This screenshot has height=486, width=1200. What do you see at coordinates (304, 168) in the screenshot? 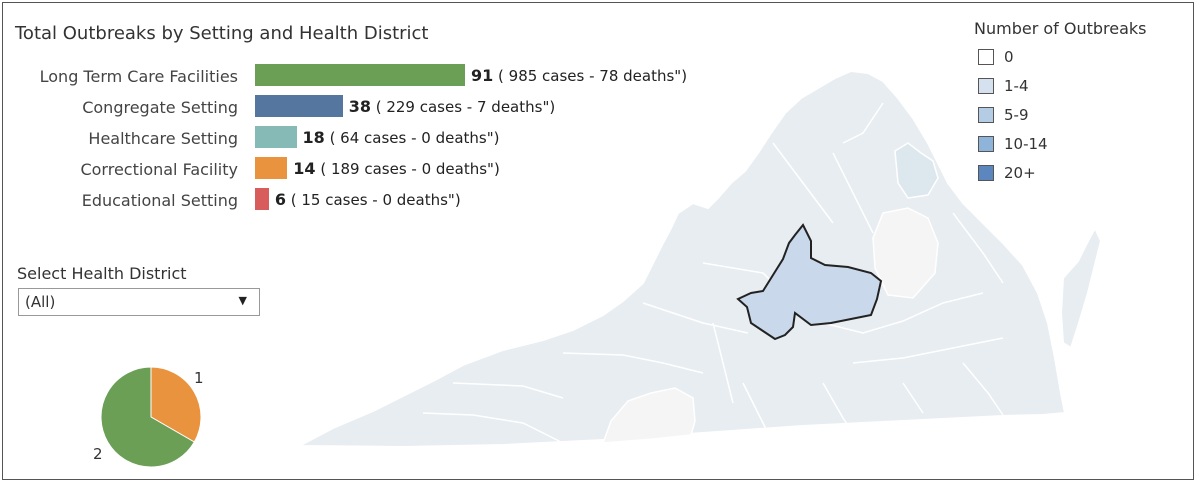
I see `bar-value: 14` at bounding box center [304, 168].